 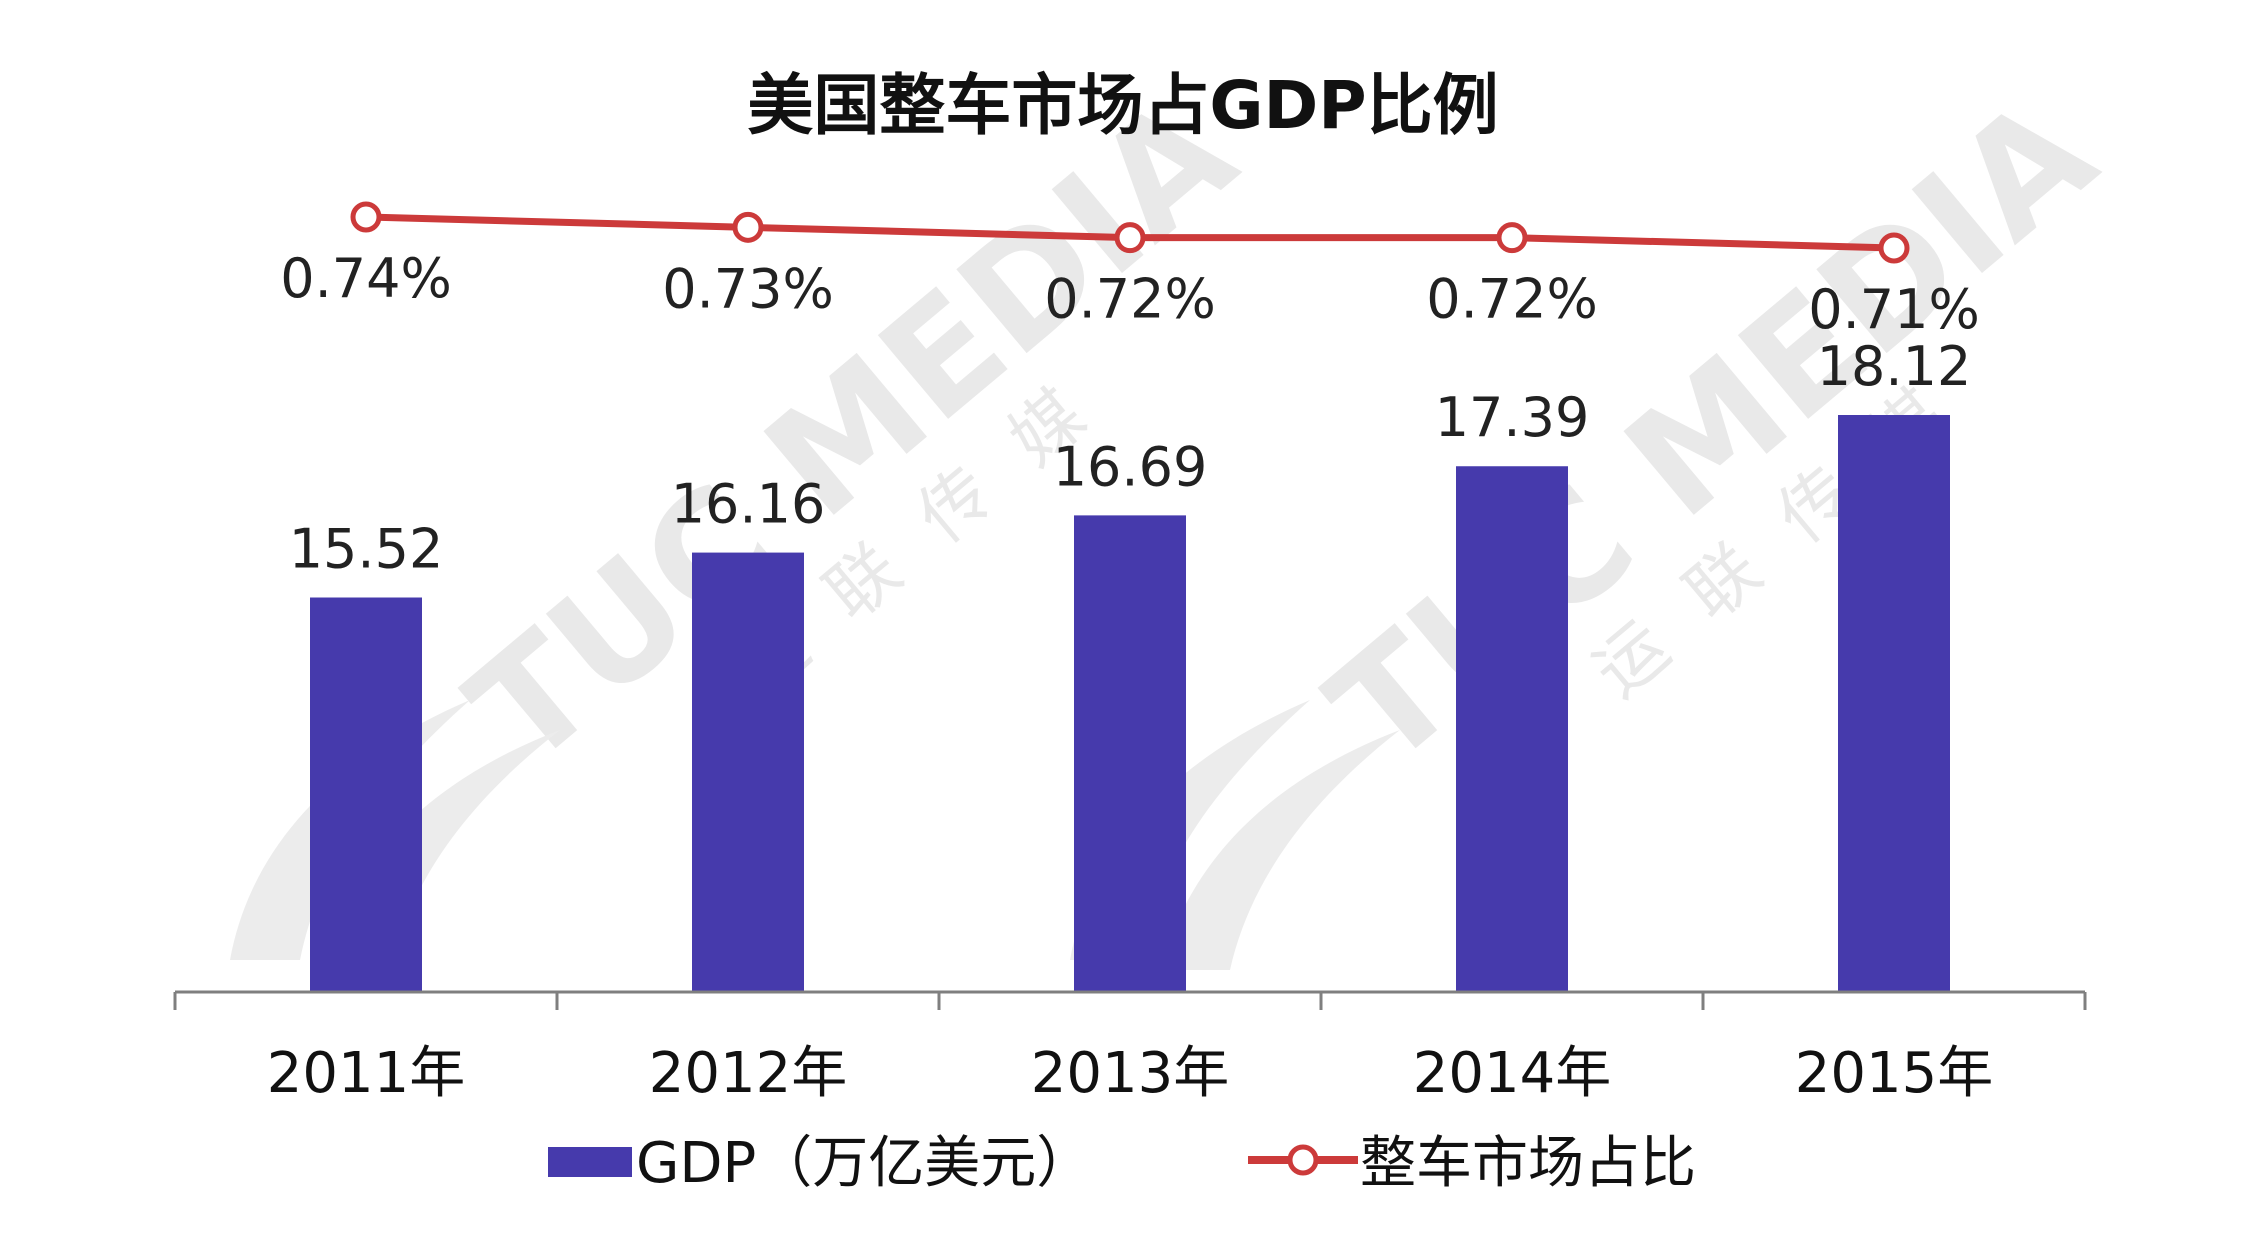 I want to click on x-tick-label-4: 2014年, so click(x=1512, y=1073).